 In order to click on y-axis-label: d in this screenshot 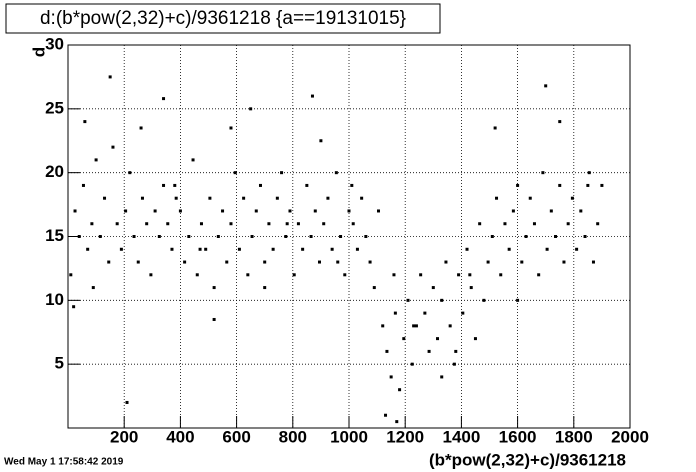, I will do `click(38, 52)`.